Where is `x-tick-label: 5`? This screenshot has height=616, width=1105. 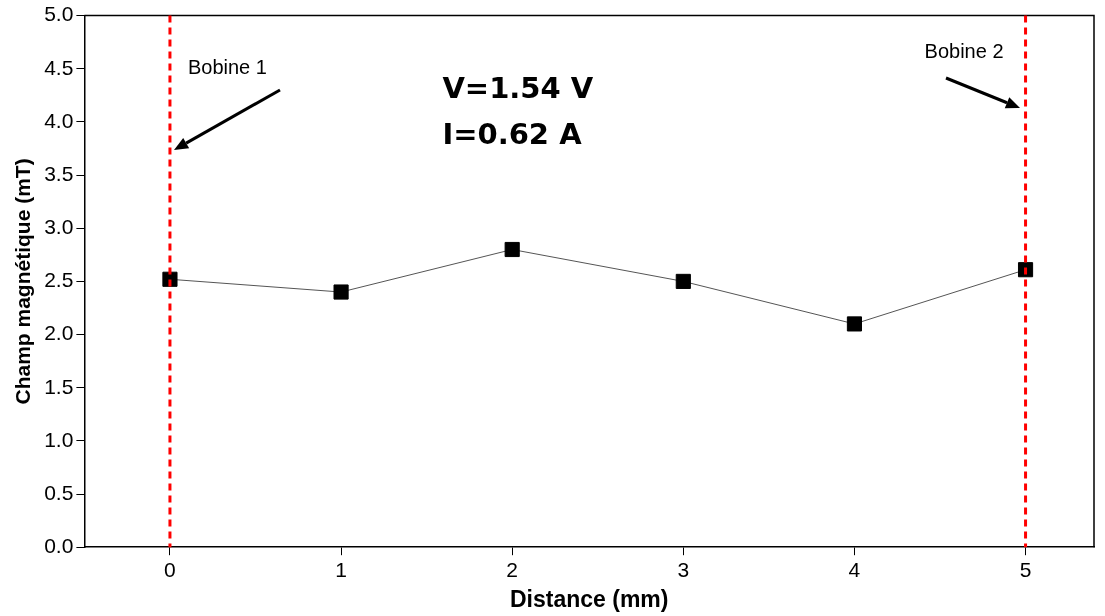
x-tick-label: 5 is located at coordinates (1025, 569).